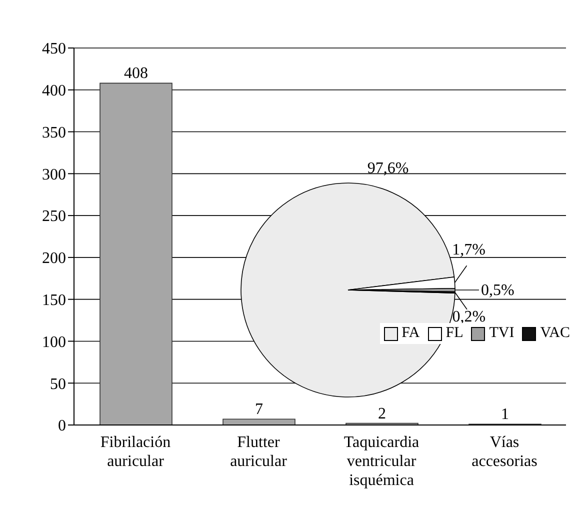  Describe the element at coordinates (505, 415) in the screenshot. I see `data-label: 1` at that location.